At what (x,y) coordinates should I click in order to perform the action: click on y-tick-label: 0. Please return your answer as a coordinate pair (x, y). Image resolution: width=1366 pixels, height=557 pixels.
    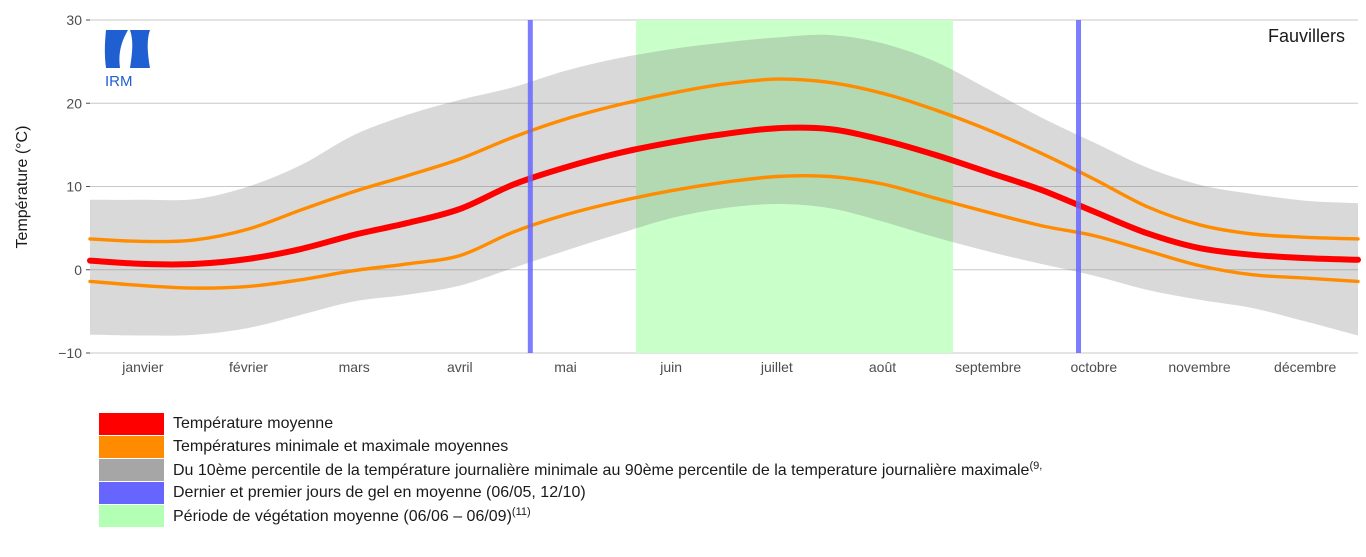
    Looking at the image, I should click on (78, 270).